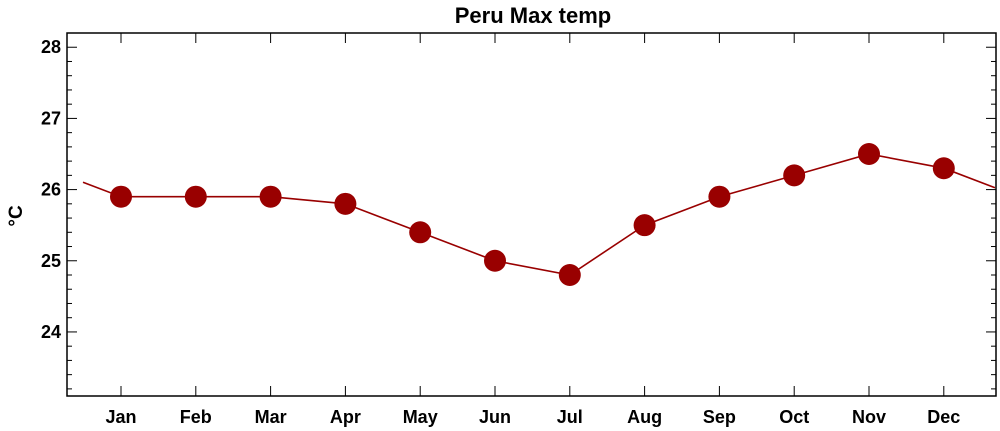  What do you see at coordinates (51, 261) in the screenshot?
I see `y-tick-label: 25` at bounding box center [51, 261].